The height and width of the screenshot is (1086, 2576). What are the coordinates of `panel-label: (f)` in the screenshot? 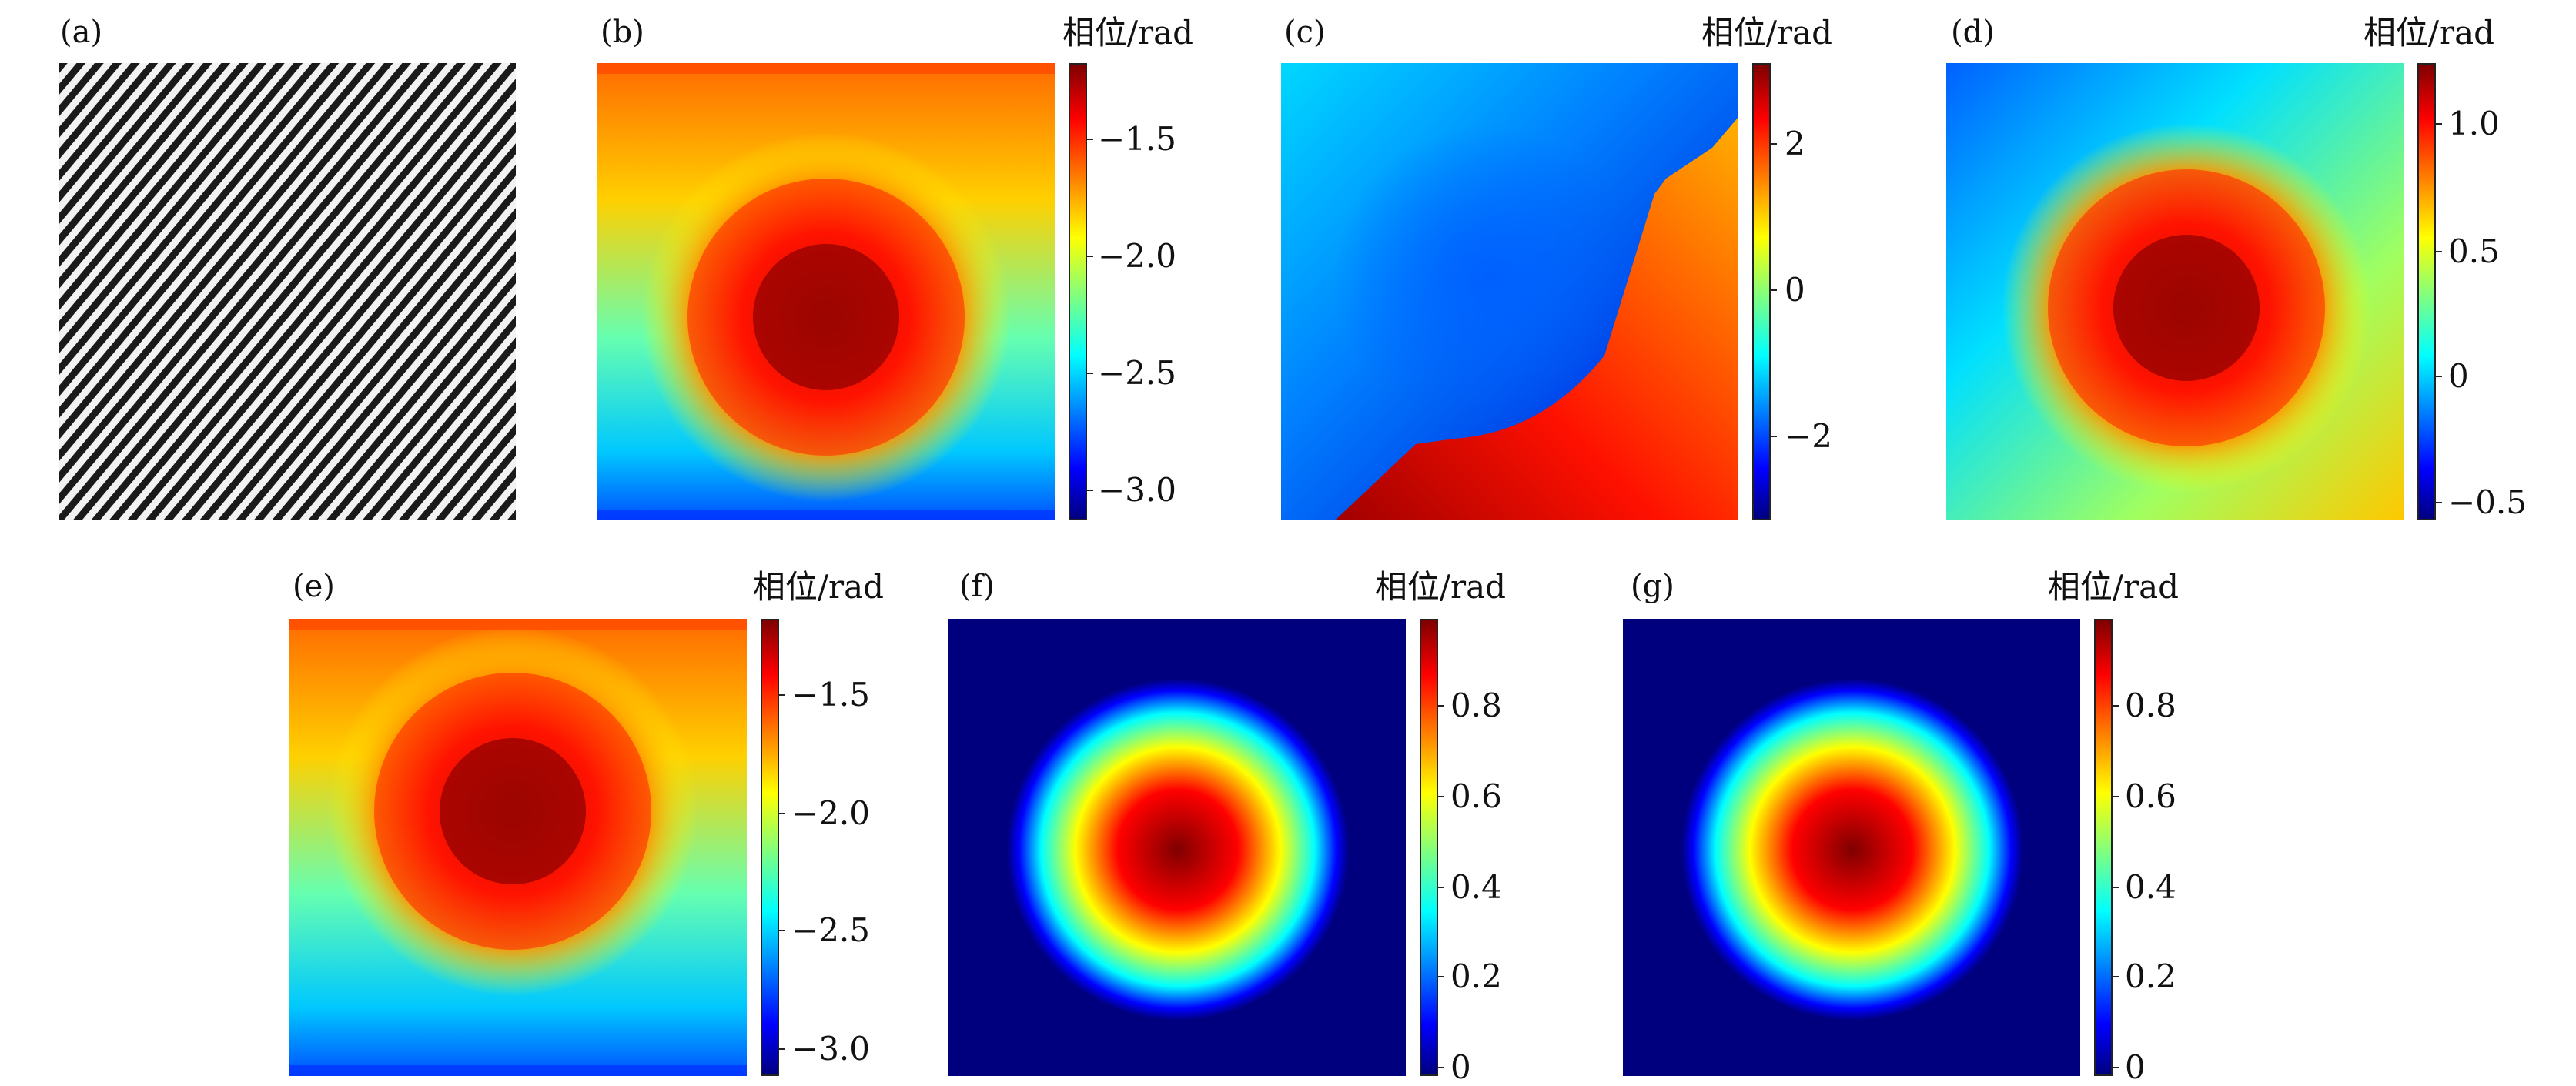 It's located at (977, 586).